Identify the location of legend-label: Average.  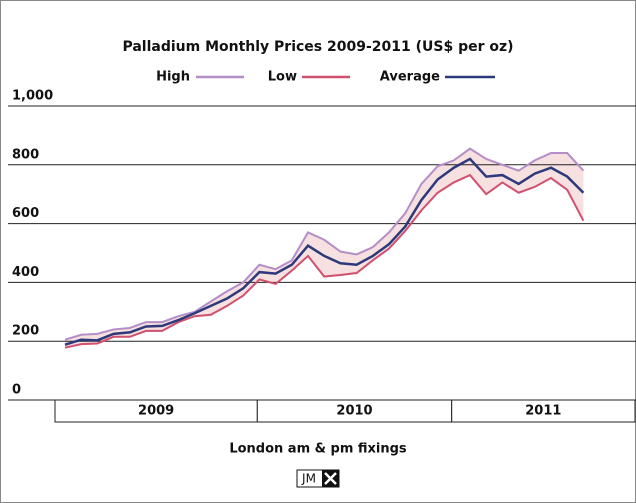
(410, 77).